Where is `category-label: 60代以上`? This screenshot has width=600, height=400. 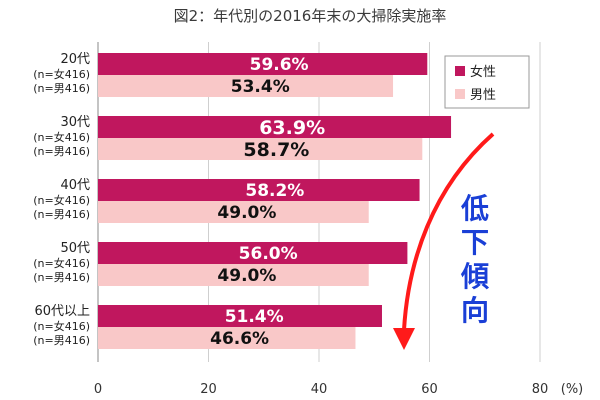 category-label: 60代以上 is located at coordinates (62, 311).